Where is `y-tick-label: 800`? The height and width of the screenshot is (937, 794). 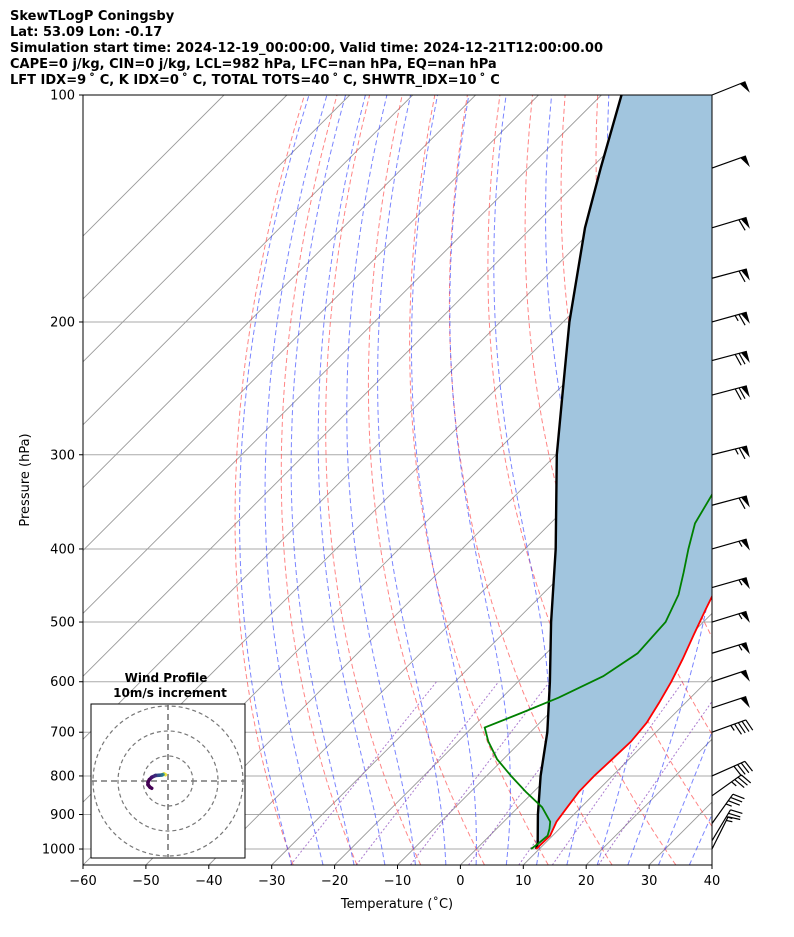
y-tick-label: 800 is located at coordinates (62, 776).